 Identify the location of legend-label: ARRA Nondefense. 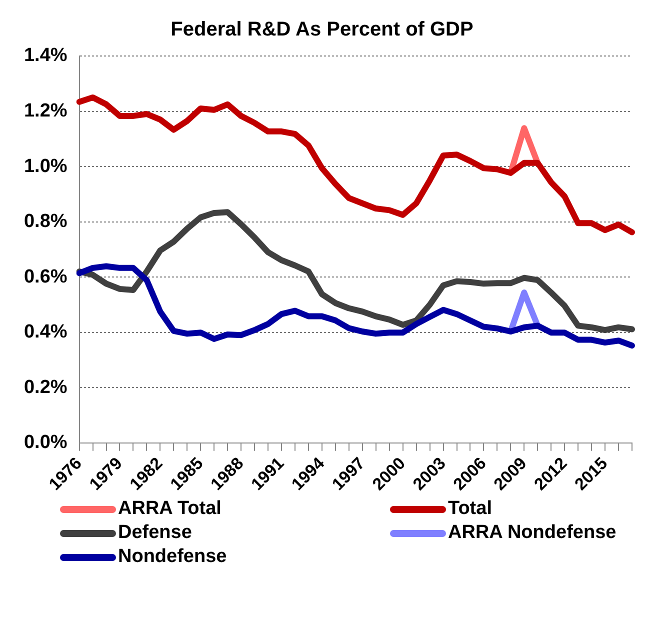
(532, 533).